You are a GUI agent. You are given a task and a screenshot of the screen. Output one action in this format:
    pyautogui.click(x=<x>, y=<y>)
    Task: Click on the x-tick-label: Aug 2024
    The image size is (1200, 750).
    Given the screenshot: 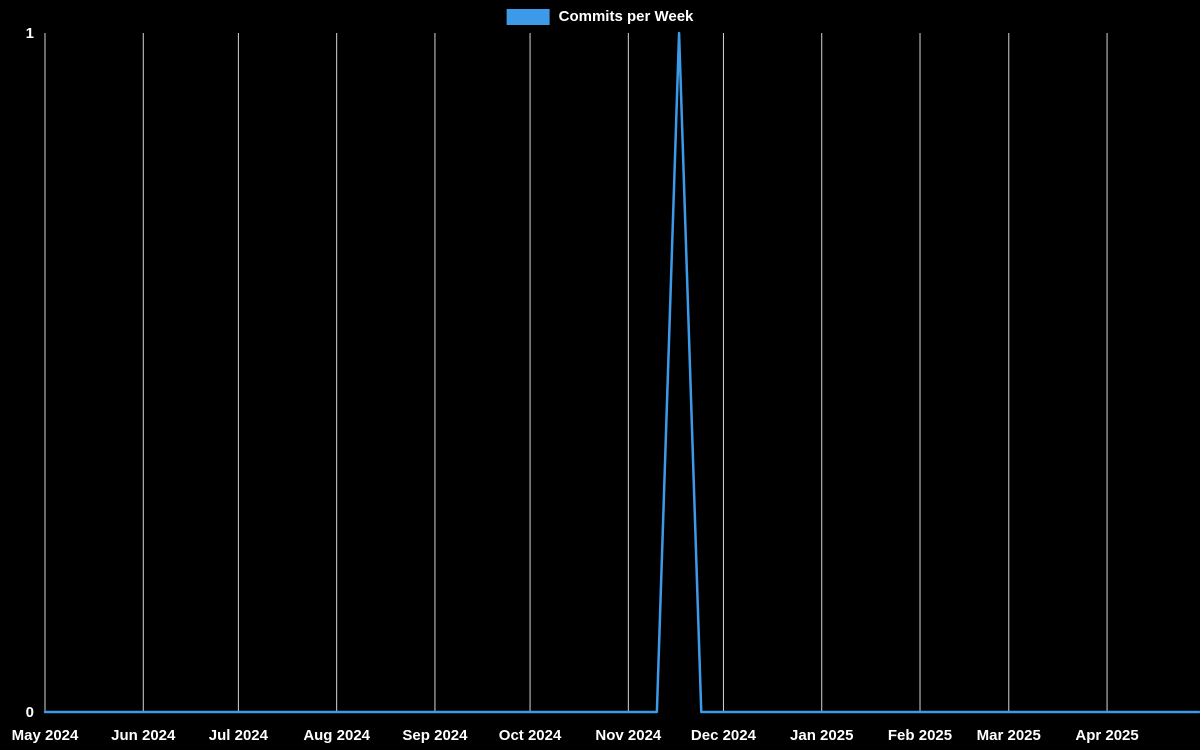 What is the action you would take?
    pyautogui.click(x=336, y=735)
    